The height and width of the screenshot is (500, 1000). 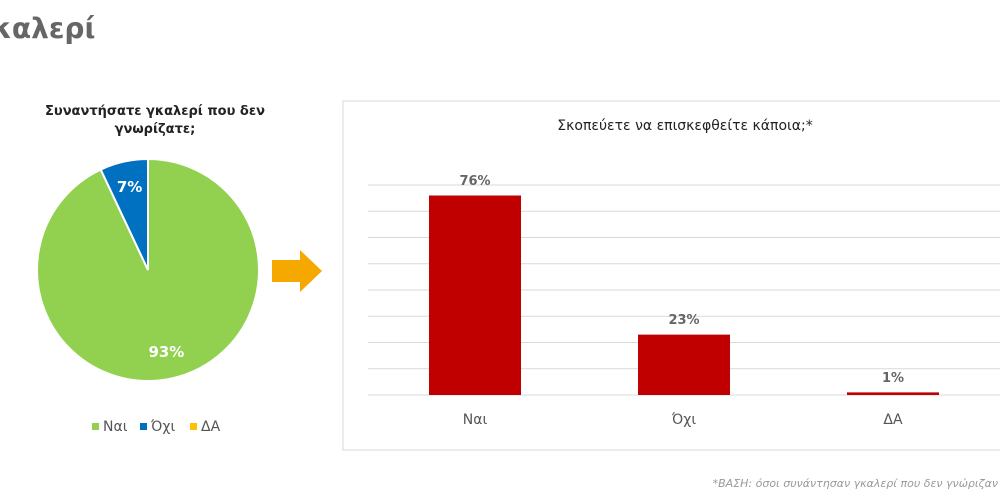 What do you see at coordinates (47, 28) in the screenshot?
I see `page-title: καλερί` at bounding box center [47, 28].